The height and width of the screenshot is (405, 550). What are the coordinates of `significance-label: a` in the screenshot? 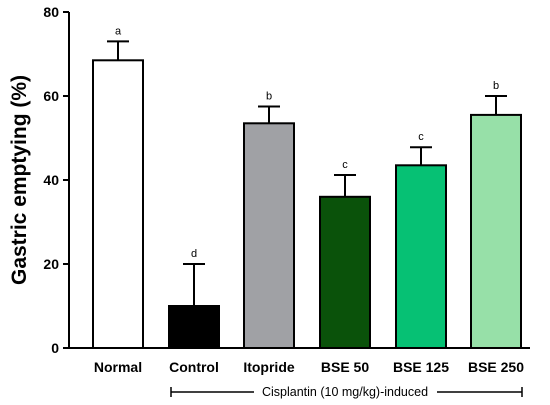 It's located at (118, 31).